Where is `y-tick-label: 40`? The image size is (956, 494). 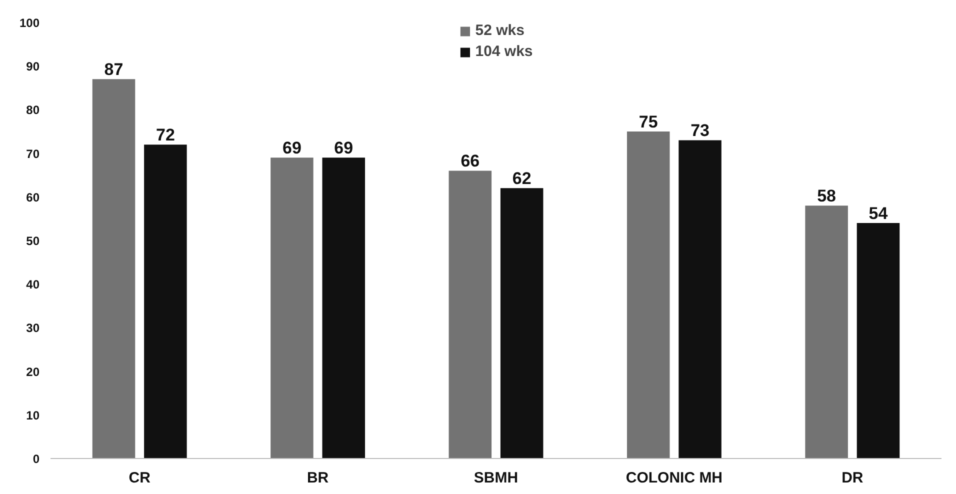 y-tick-label: 40 is located at coordinates (33, 285).